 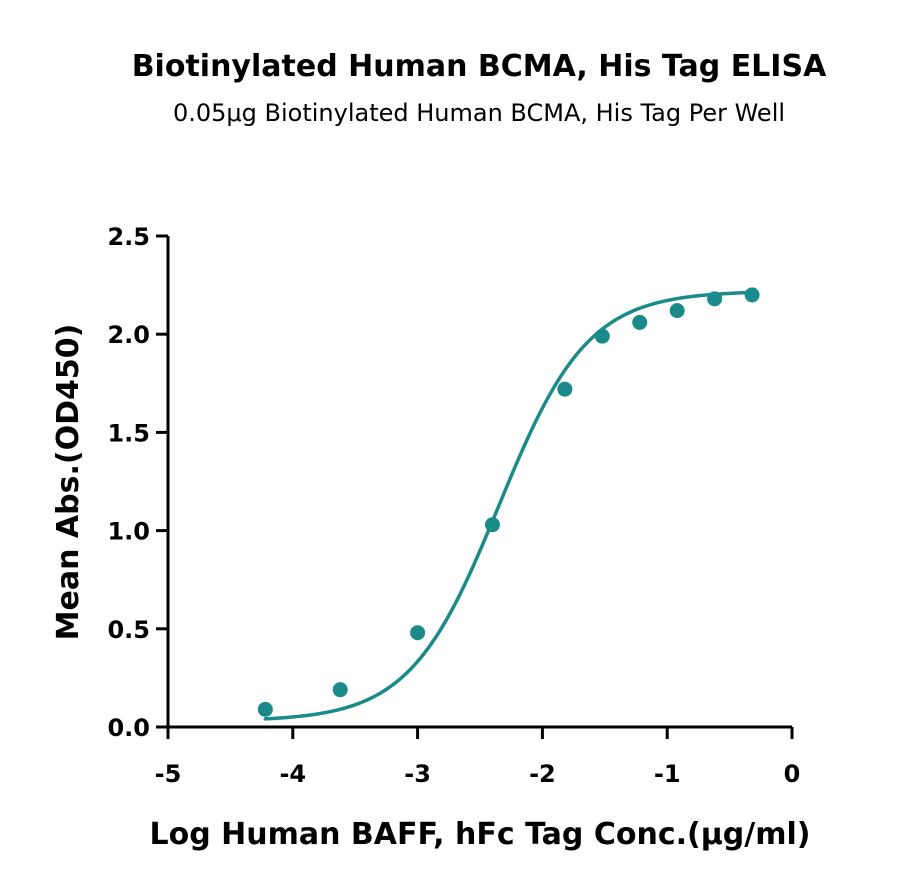 I want to click on x-tick-label: -2, so click(x=542, y=774).